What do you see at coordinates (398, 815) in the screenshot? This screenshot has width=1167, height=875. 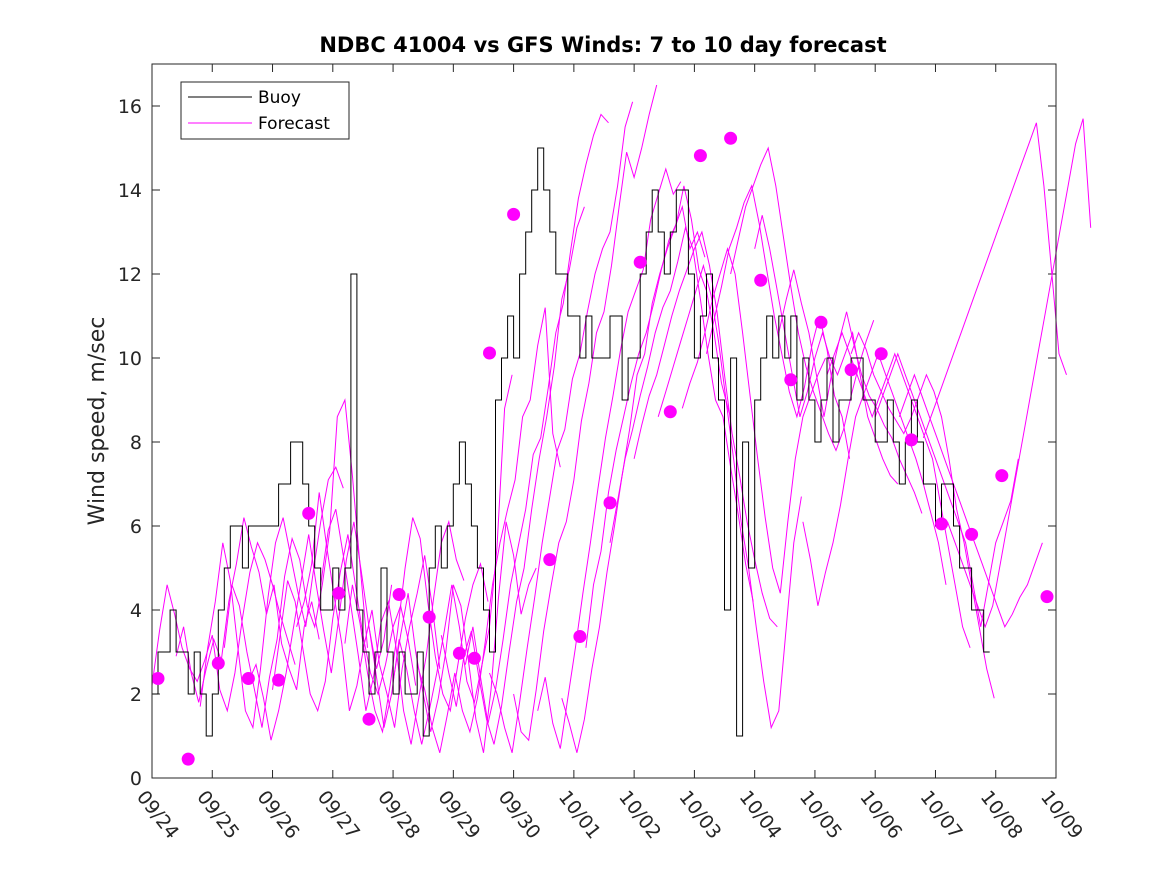 I see `x-tick-label: 09/28` at bounding box center [398, 815].